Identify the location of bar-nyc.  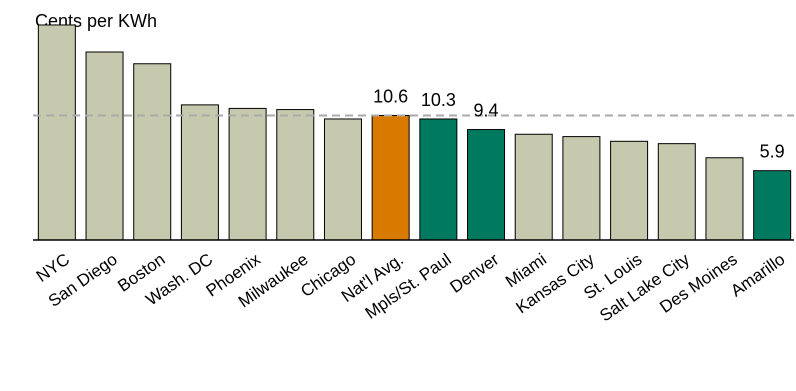
(56, 132).